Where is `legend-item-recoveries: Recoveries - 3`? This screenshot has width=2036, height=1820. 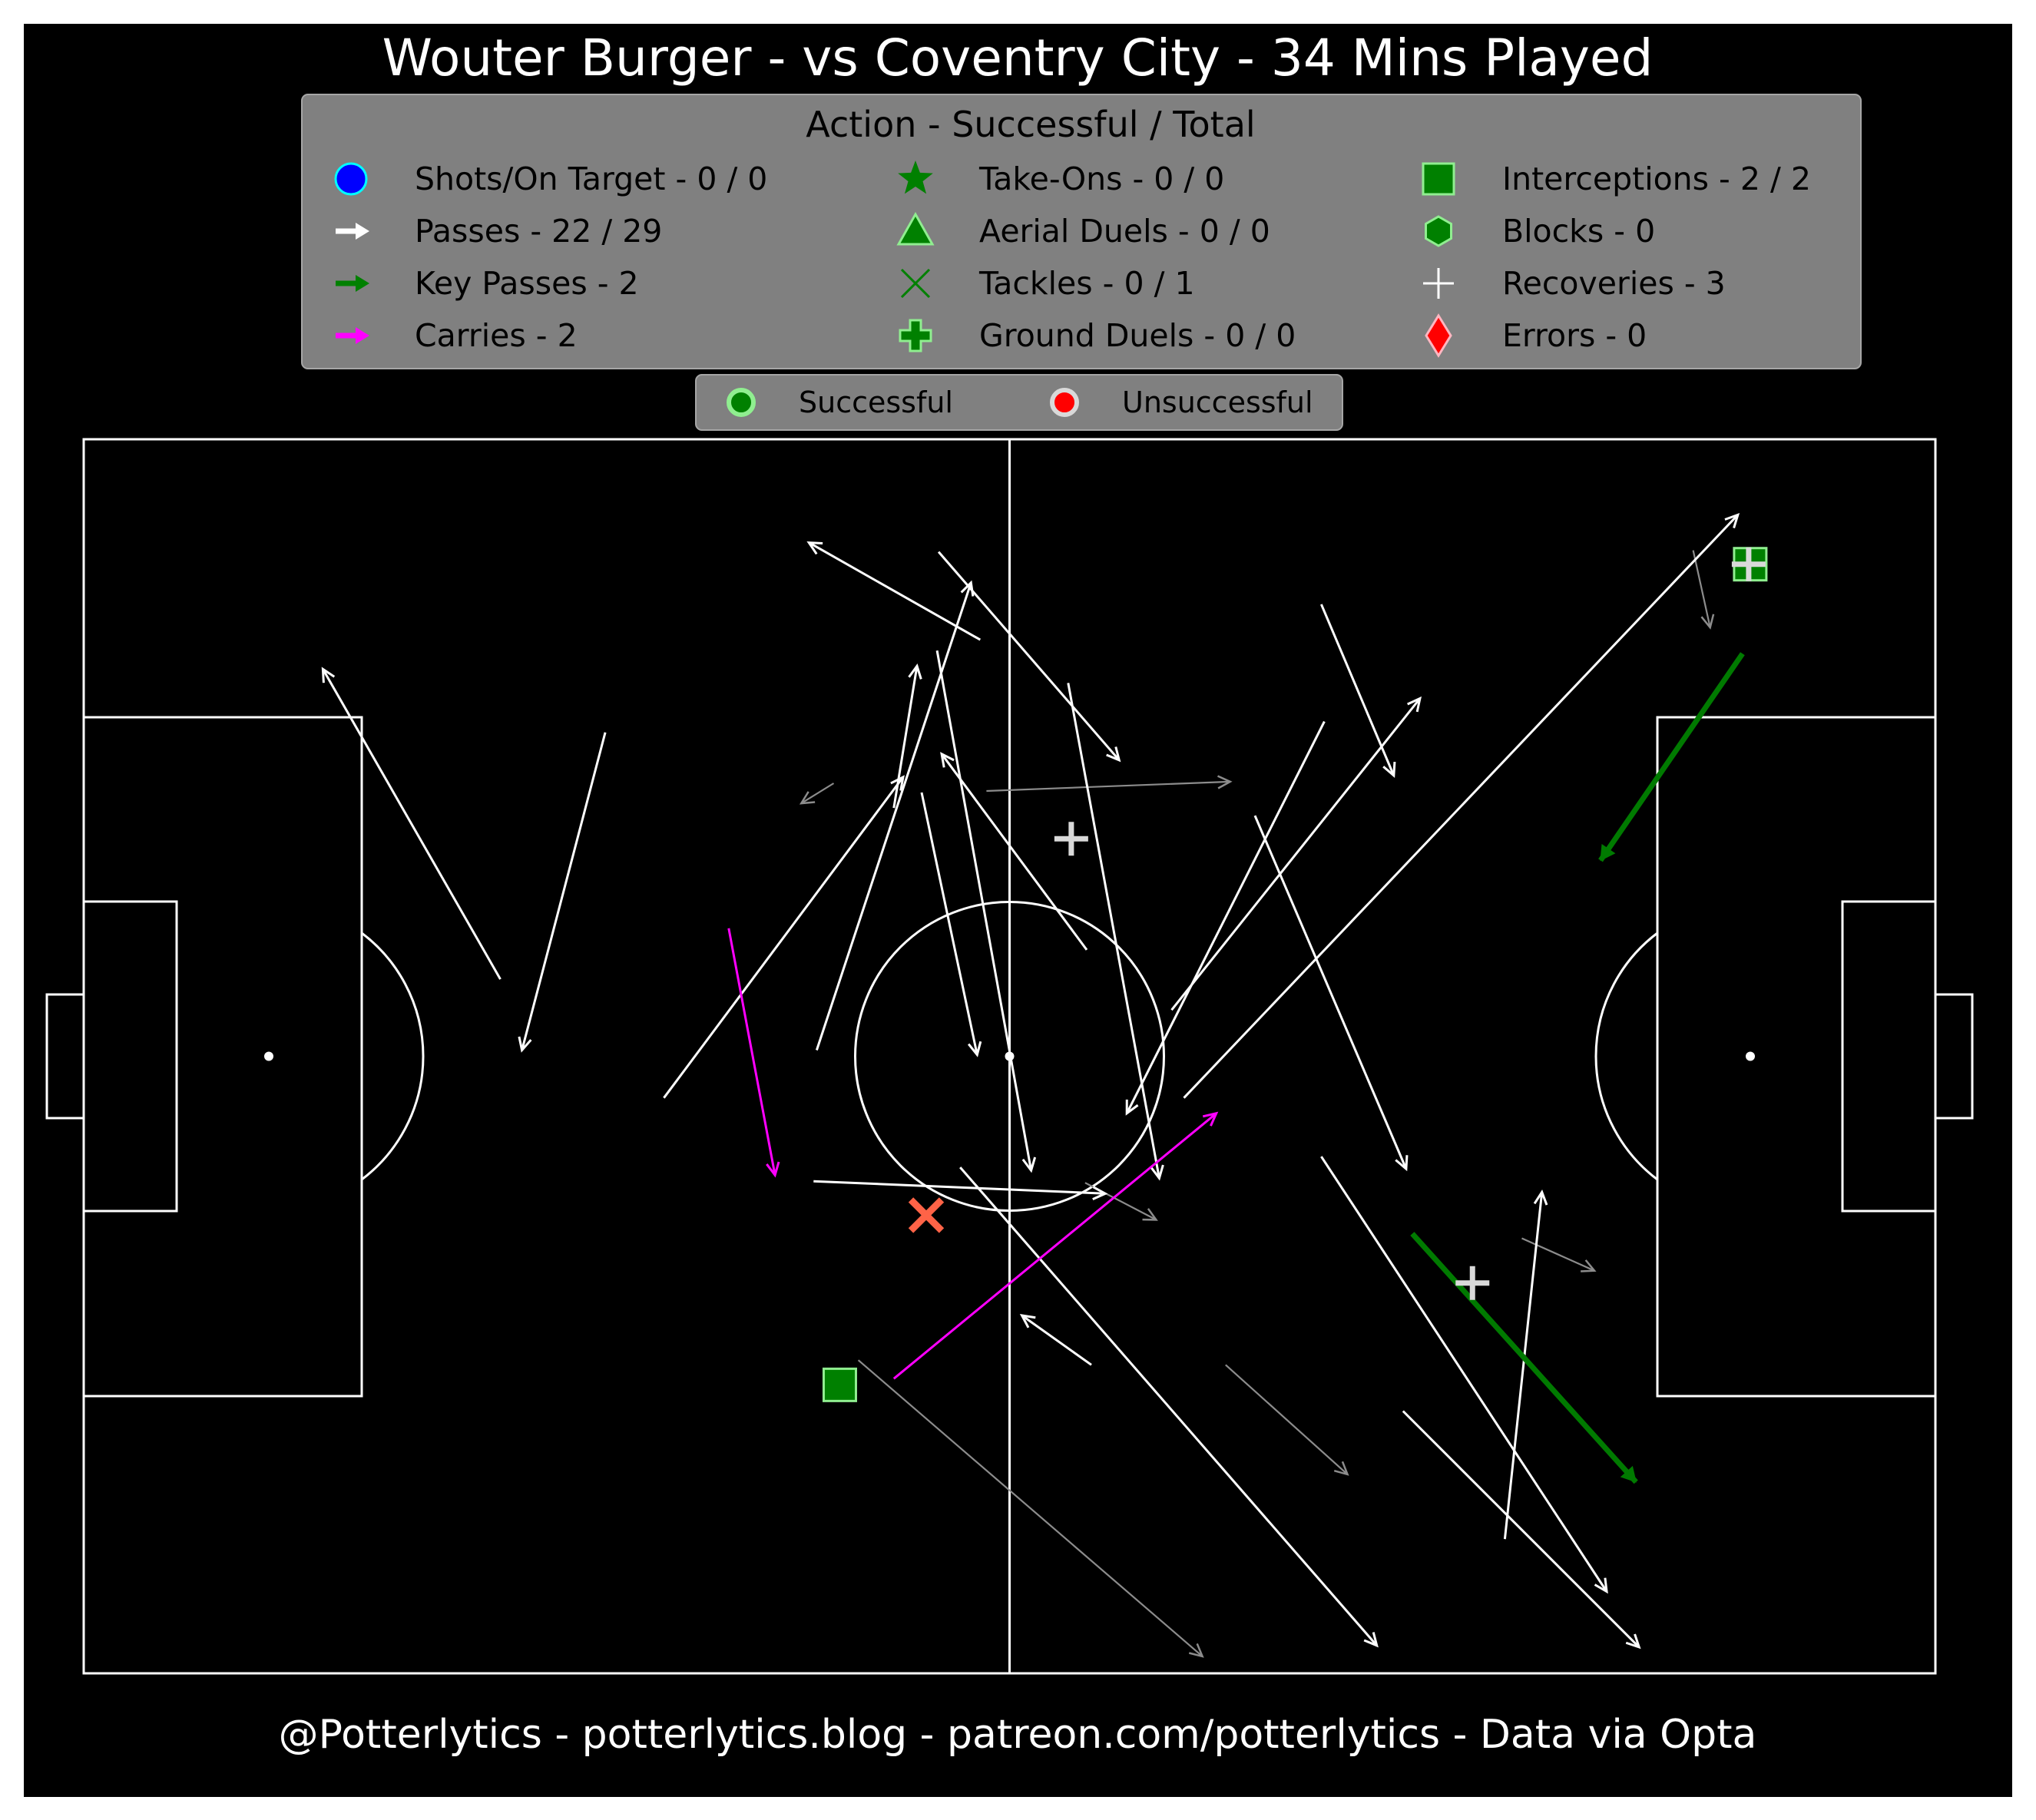 legend-item-recoveries: Recoveries - 3 is located at coordinates (1574, 283).